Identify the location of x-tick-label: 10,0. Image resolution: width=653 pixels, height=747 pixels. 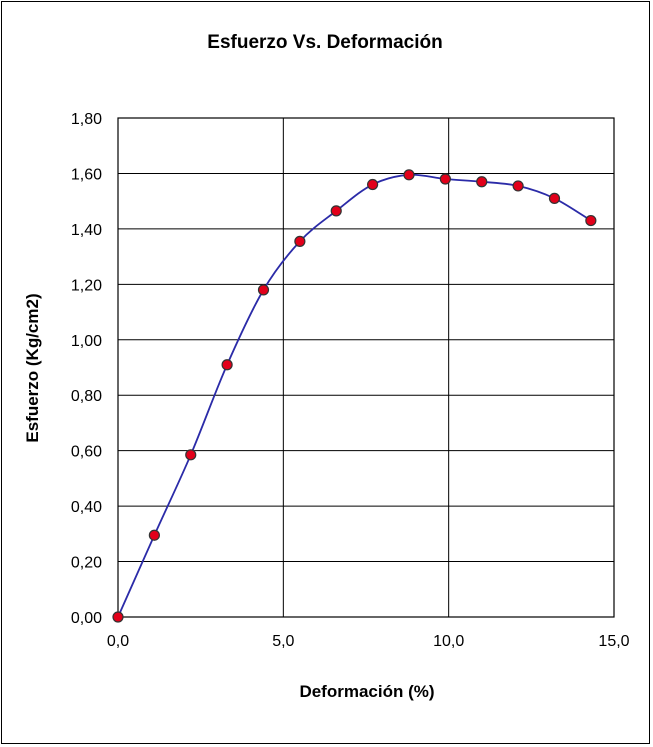
(448, 641).